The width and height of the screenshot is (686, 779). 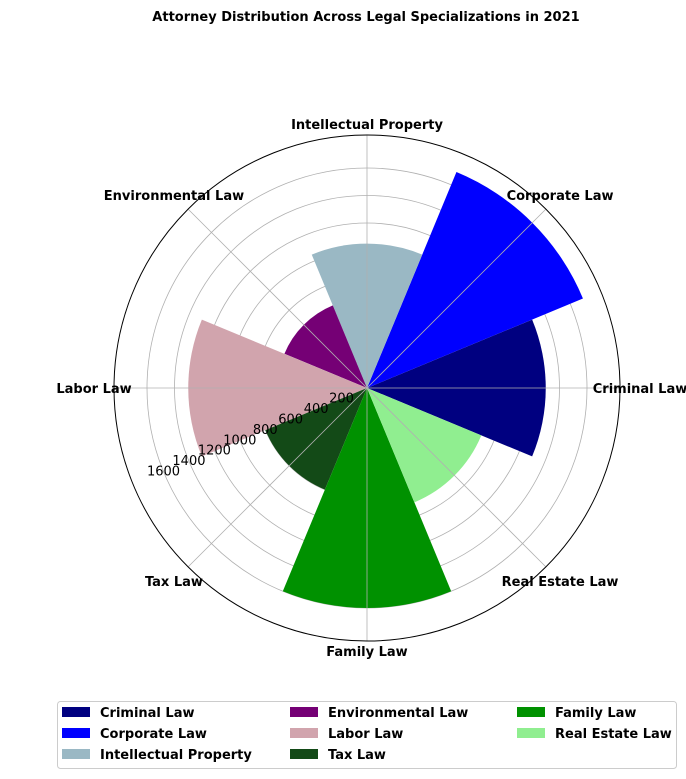 What do you see at coordinates (93, 389) in the screenshot?
I see `category-label-labor-law: Labor Law` at bounding box center [93, 389].